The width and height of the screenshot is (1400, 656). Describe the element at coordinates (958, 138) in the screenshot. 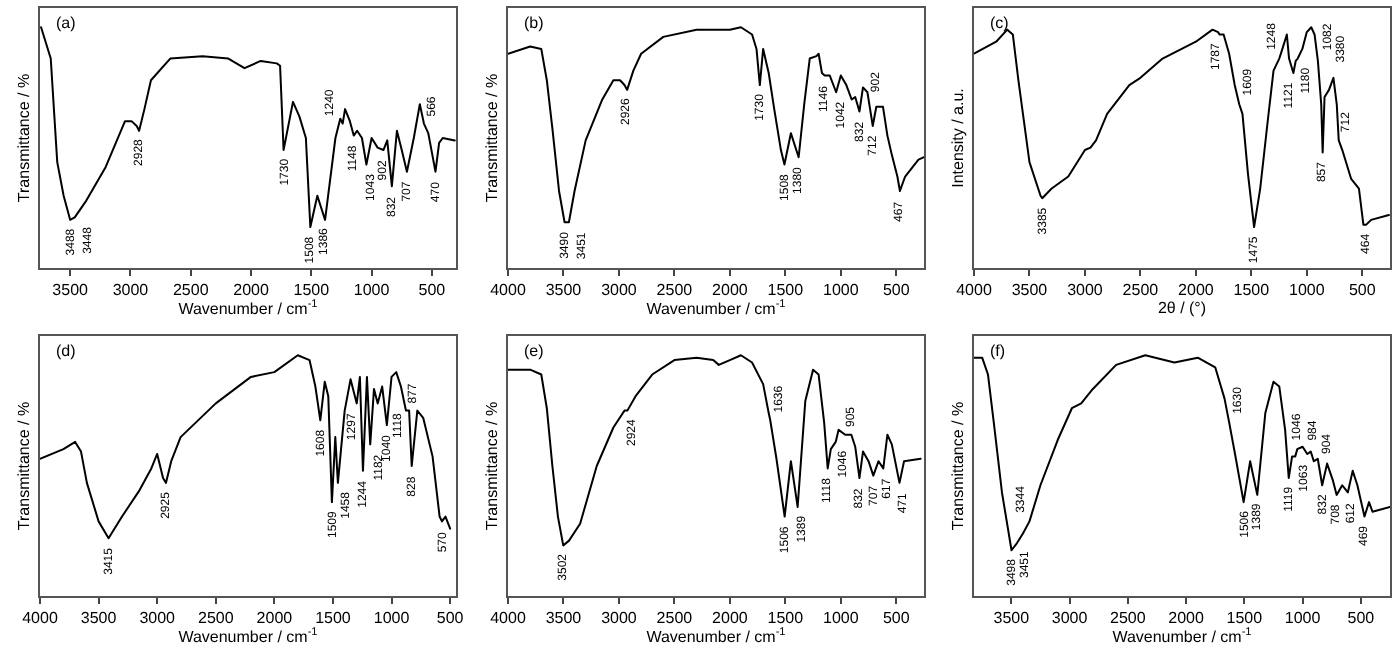

I see `y-axis-title: Intensity / a.u.` at that location.